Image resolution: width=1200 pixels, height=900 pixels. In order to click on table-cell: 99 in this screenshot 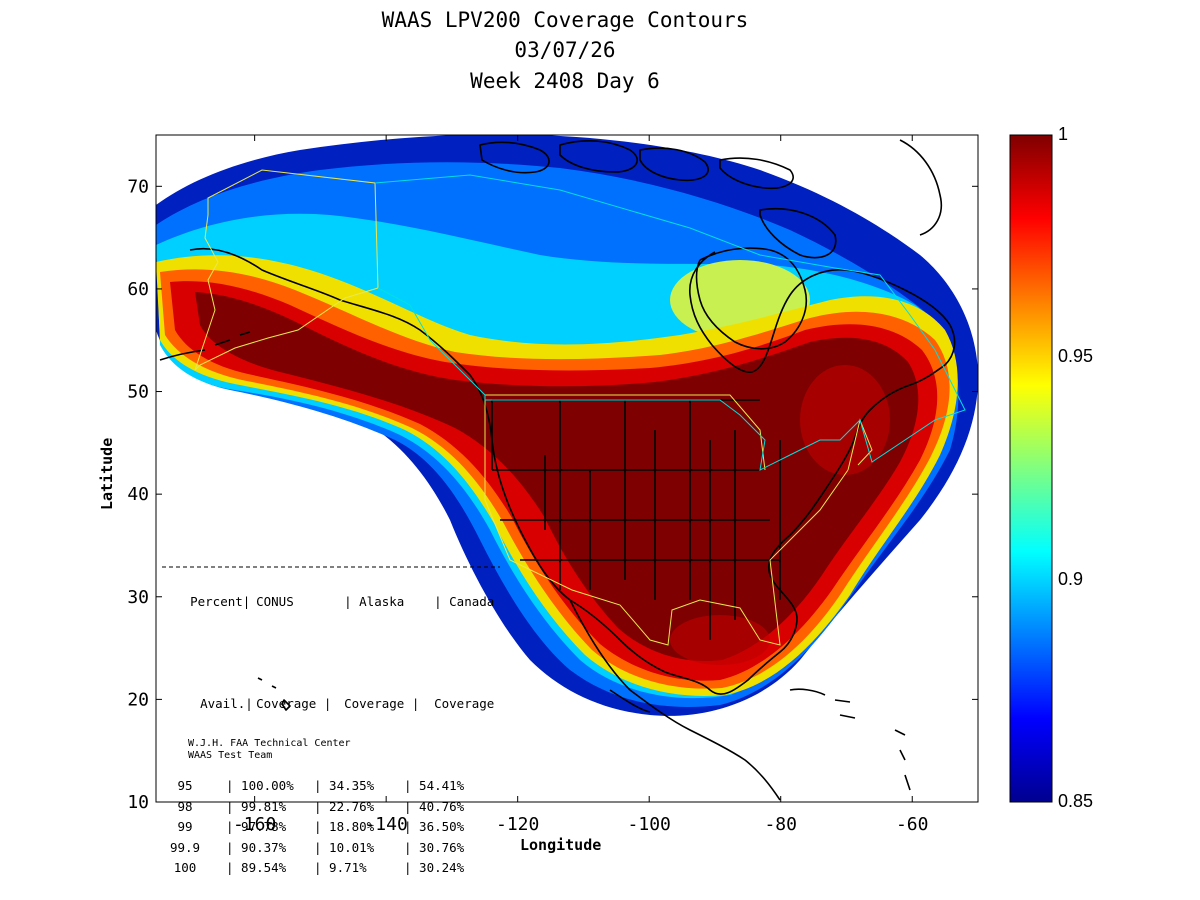, I will do `click(185, 826)`.